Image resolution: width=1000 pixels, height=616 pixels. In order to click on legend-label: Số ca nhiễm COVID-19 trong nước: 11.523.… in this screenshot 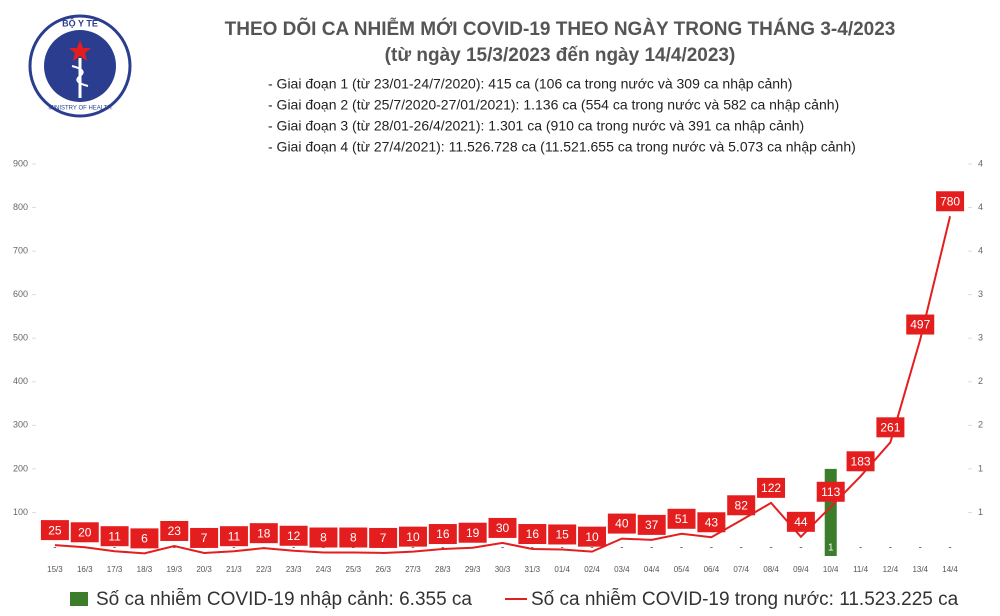, I will do `click(745, 599)`.